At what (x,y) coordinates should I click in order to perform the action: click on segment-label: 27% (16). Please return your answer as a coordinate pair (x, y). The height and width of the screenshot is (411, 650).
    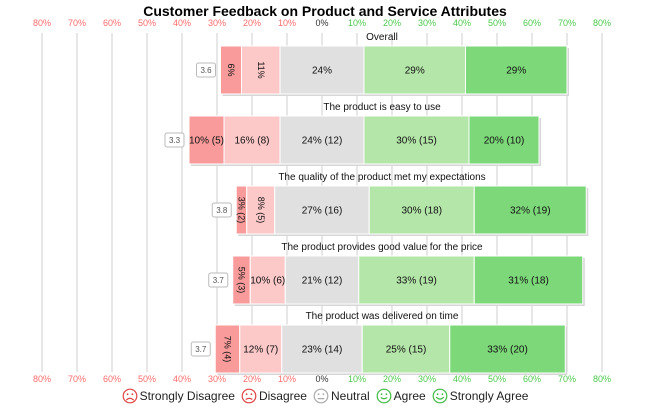
    Looking at the image, I should click on (322, 211).